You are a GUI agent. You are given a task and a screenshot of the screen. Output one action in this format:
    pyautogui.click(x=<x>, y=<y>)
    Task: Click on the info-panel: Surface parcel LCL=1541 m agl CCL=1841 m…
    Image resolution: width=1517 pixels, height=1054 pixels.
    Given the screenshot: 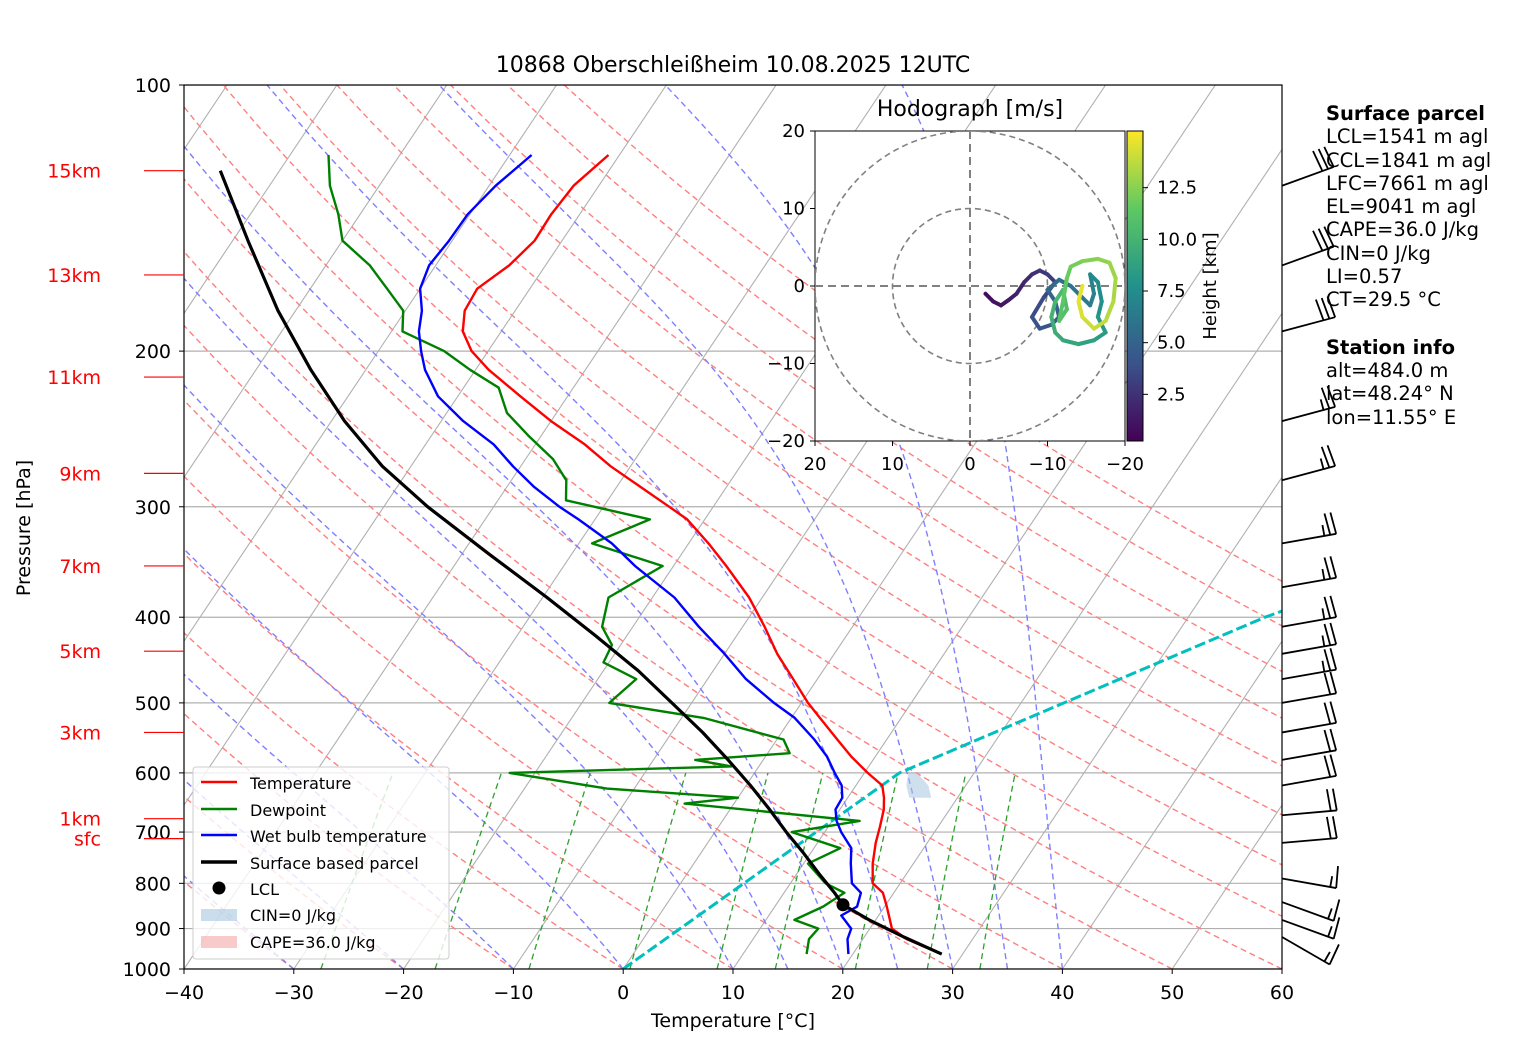 What is the action you would take?
    pyautogui.click(x=1408, y=265)
    